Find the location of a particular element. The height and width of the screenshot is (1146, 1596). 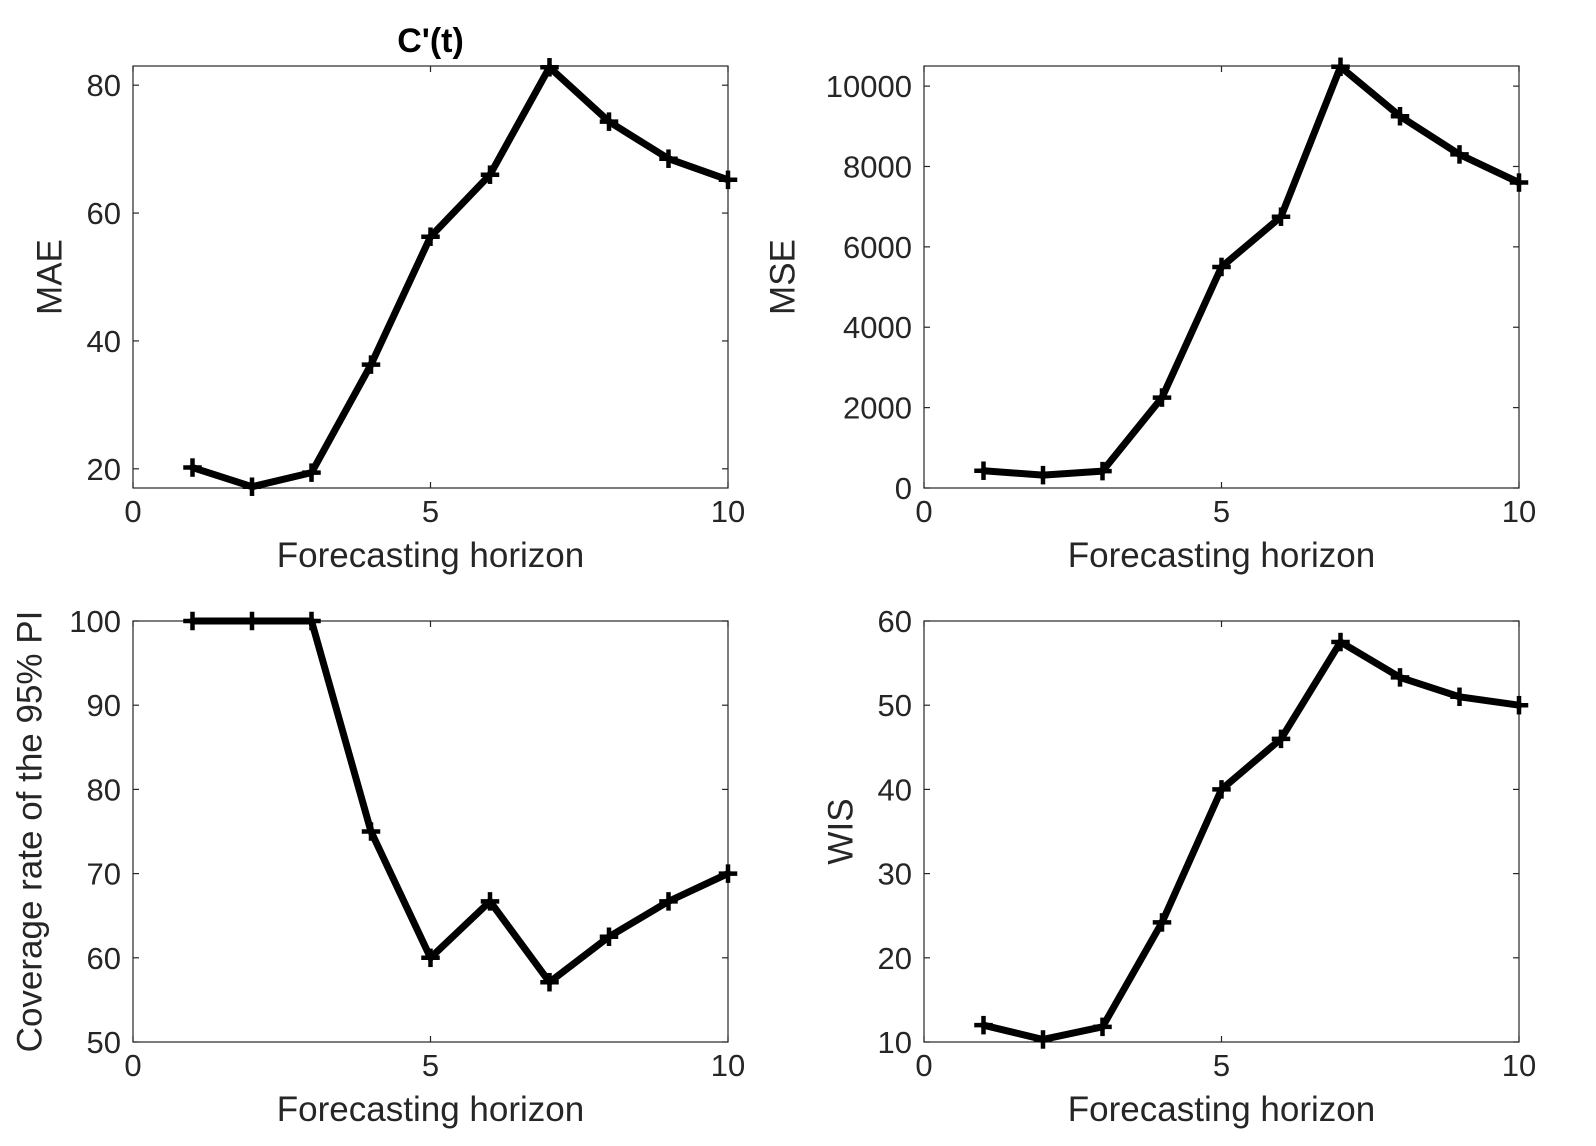

y-axis-label: Coverage rate of the 95% PI is located at coordinates (29, 832).